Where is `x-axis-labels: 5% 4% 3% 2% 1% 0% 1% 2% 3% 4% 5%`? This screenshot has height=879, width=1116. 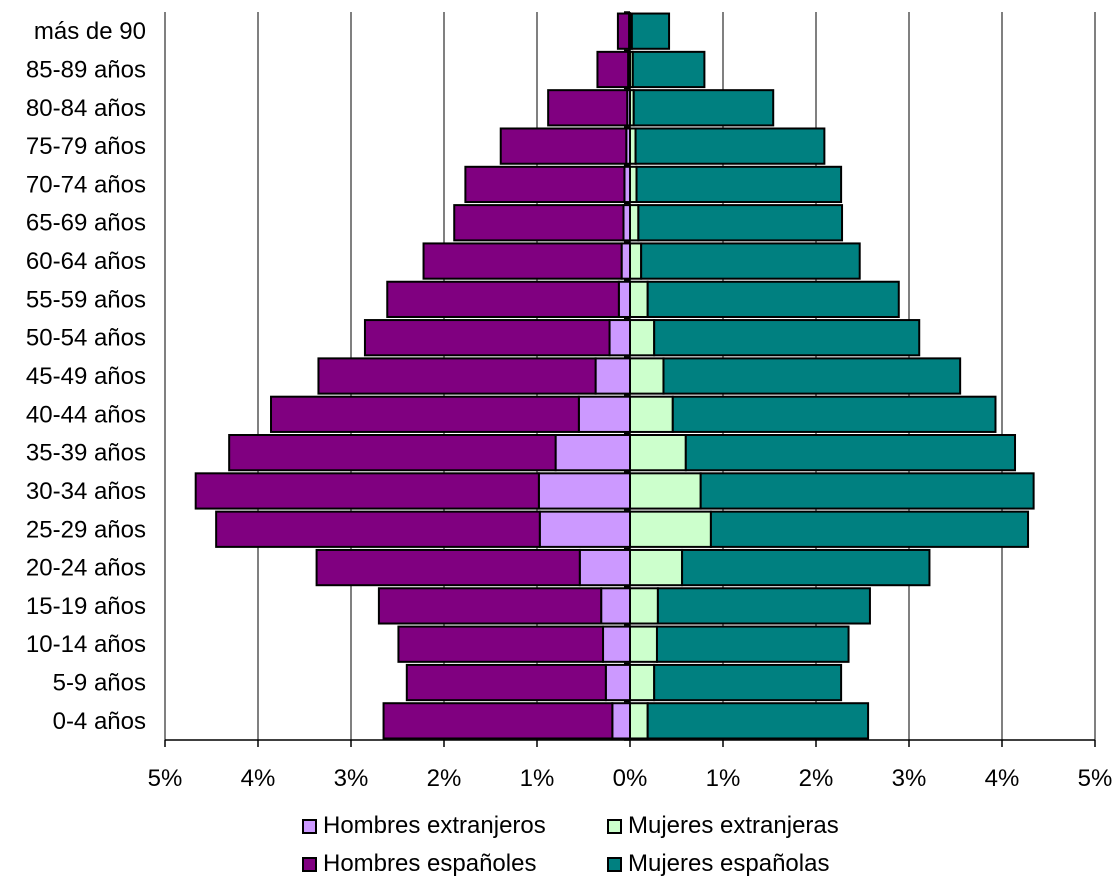 x-axis-labels: 5% 4% 3% 2% 1% 0% 1% 2% 3% 4% 5% is located at coordinates (630, 778).